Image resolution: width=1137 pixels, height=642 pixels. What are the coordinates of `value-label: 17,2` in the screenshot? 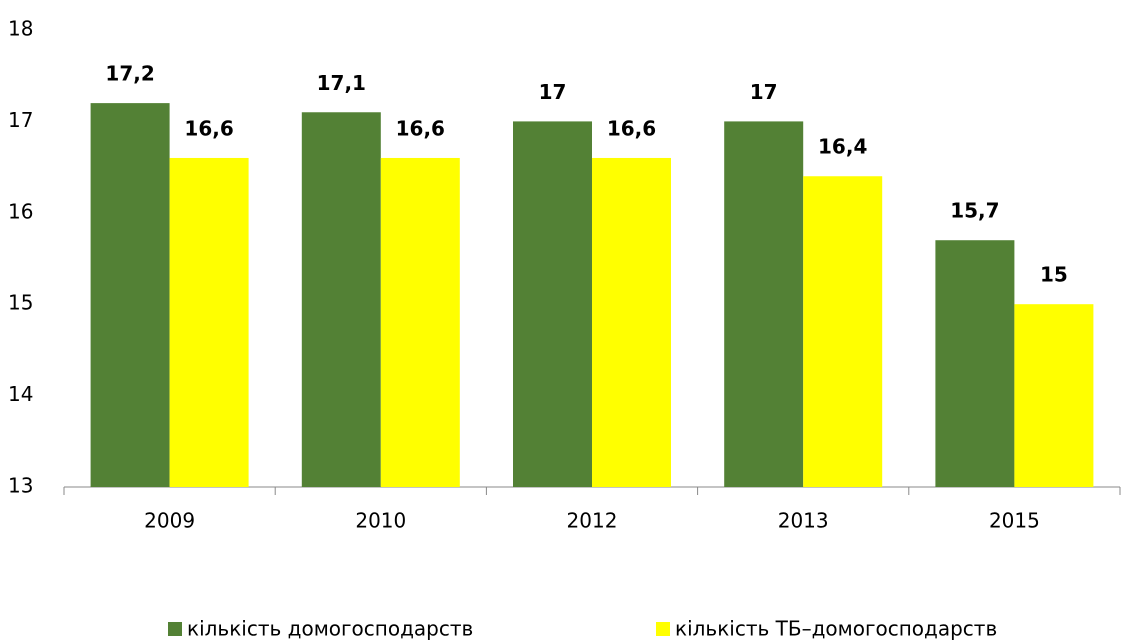 It's located at (129, 74).